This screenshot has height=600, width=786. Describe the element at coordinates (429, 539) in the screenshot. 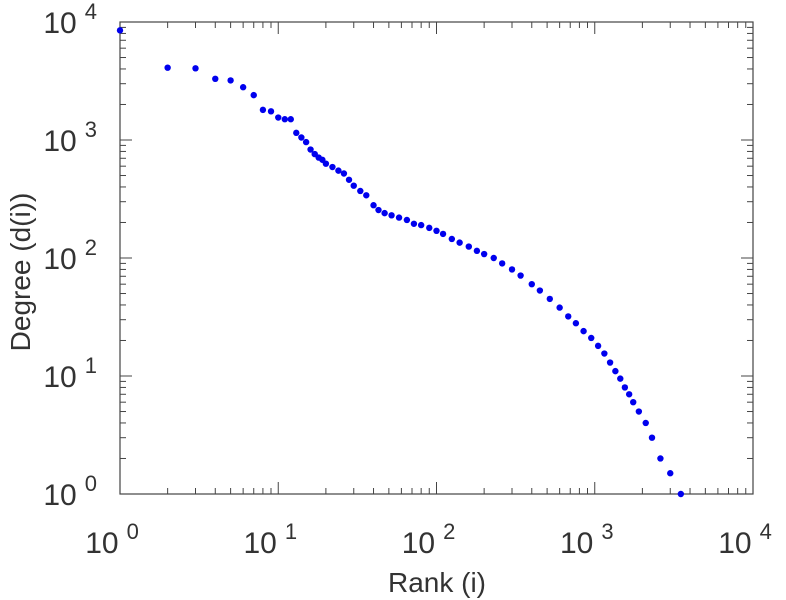

I see `x-tick-label: 10 2` at that location.